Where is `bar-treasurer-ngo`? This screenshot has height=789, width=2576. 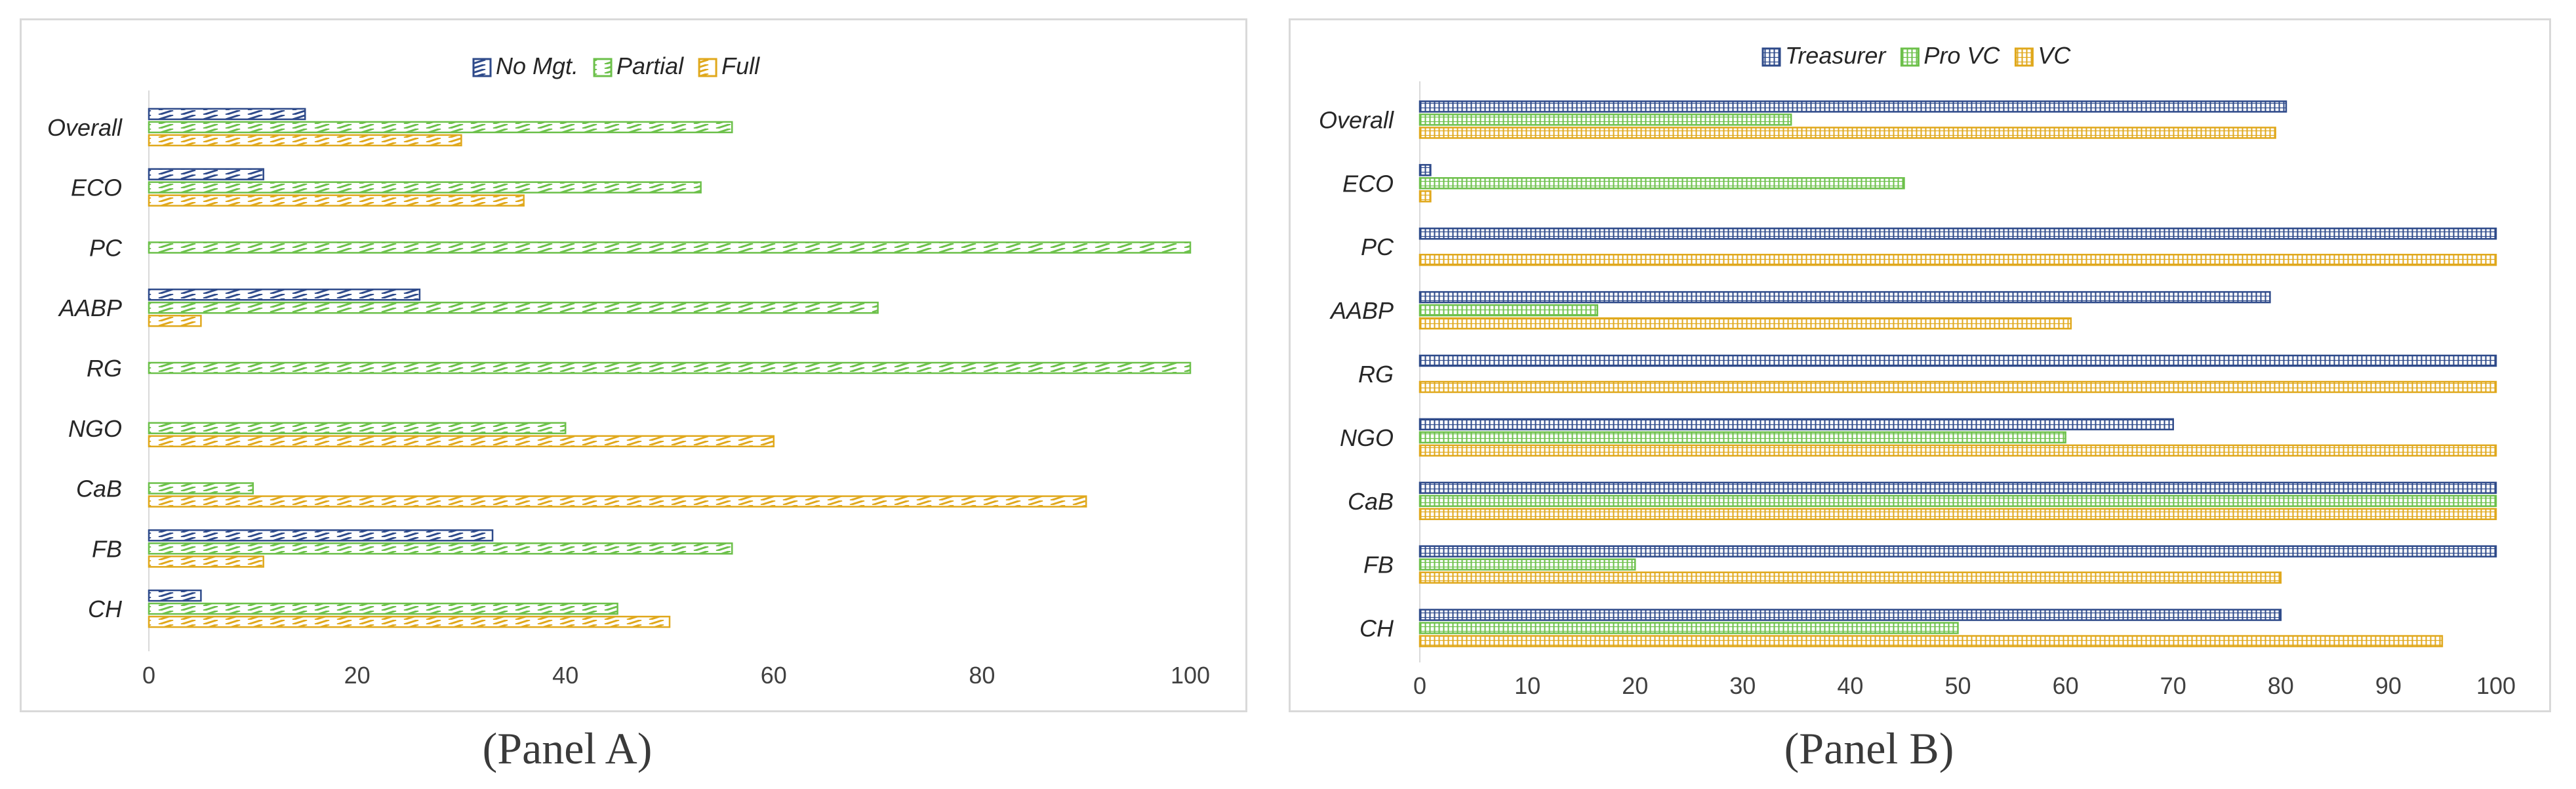 bar-treasurer-ngo is located at coordinates (1796, 424).